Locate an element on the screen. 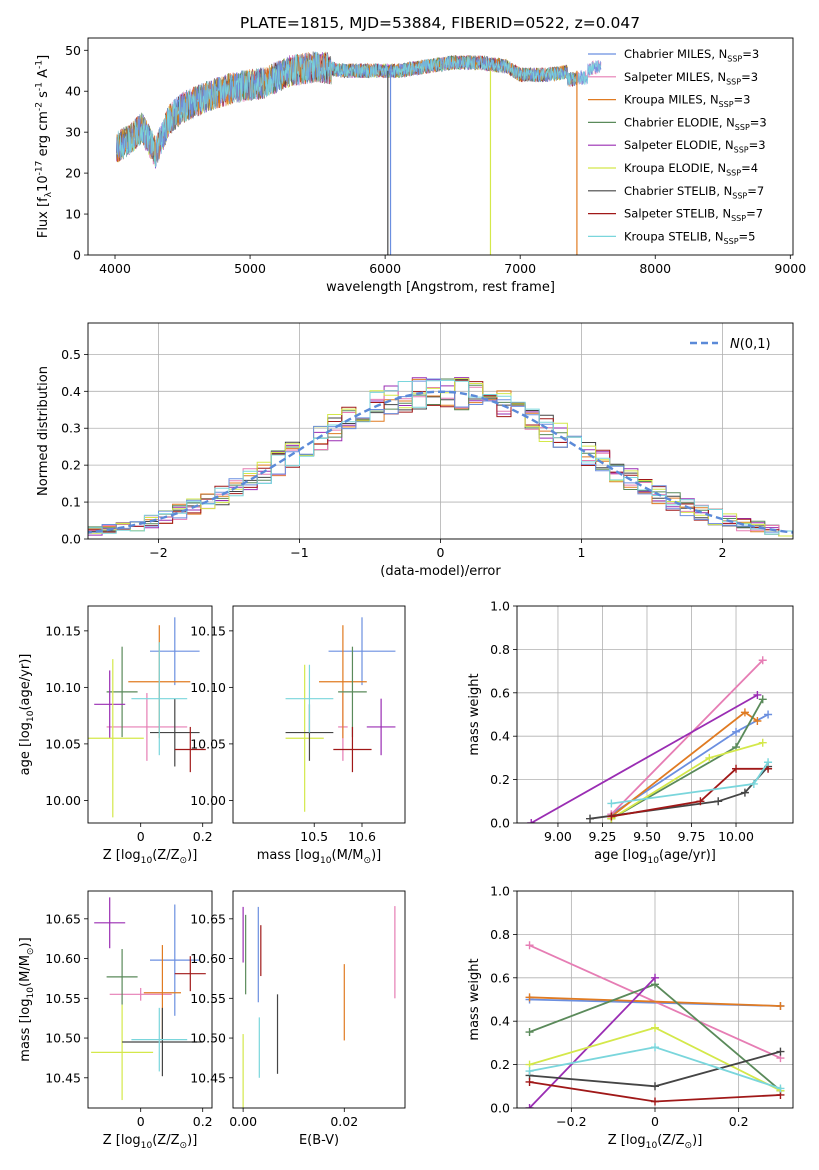 Image resolution: width=819 pixels, height=1170 pixels. x-tick-label: 10.6 is located at coordinates (362, 836).